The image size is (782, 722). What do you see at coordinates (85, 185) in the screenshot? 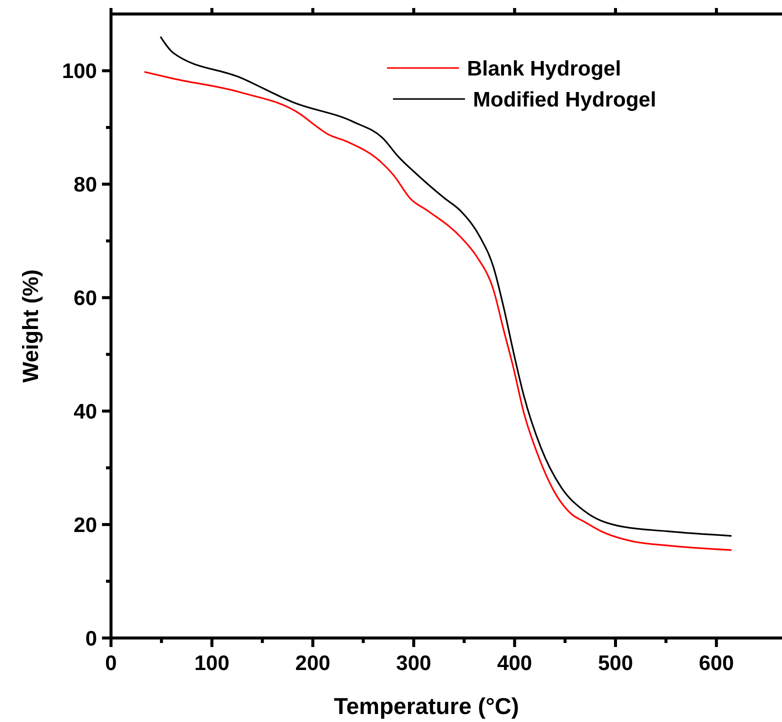
I see `y-tick-label: 80` at bounding box center [85, 185].